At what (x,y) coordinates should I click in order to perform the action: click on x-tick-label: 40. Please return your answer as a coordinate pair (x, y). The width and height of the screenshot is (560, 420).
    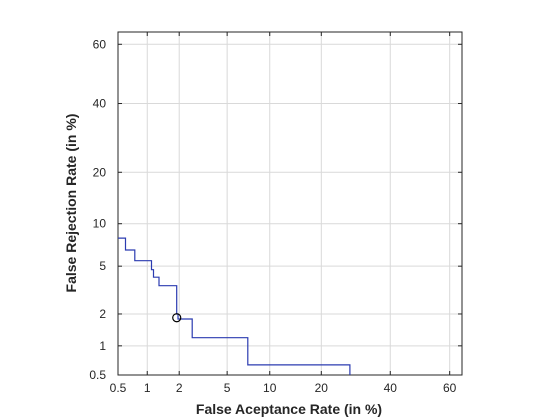
    Looking at the image, I should click on (391, 388).